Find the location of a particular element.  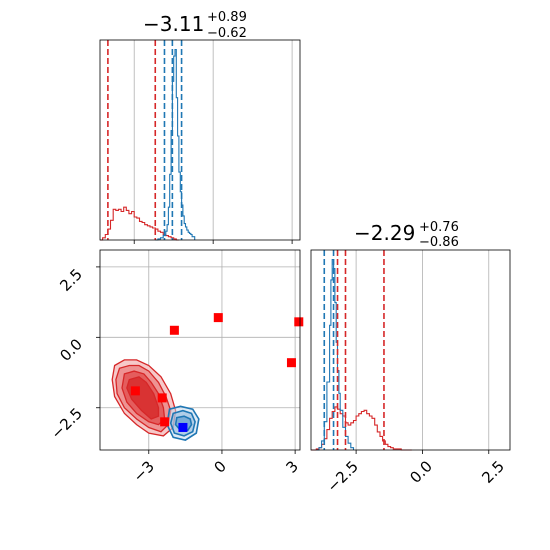

scatter-panel-2d is located at coordinates (200, 351).